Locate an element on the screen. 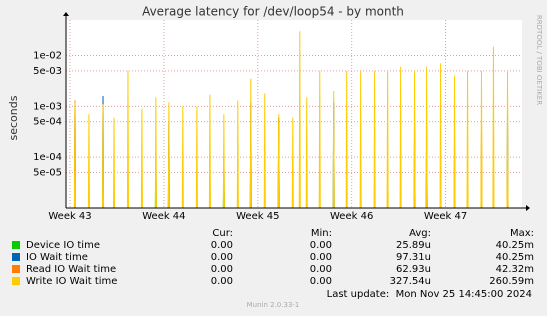 The width and height of the screenshot is (547, 316). x-tick-label: Week 43 is located at coordinates (69, 216).